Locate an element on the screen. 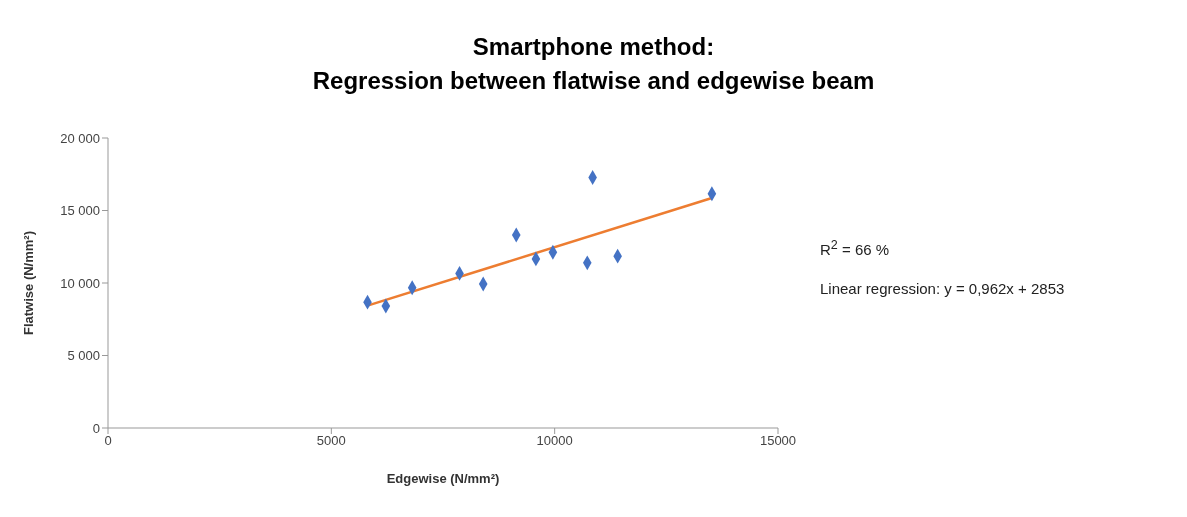 The width and height of the screenshot is (1187, 517). x-tick-label: 5000 is located at coordinates (331, 441).